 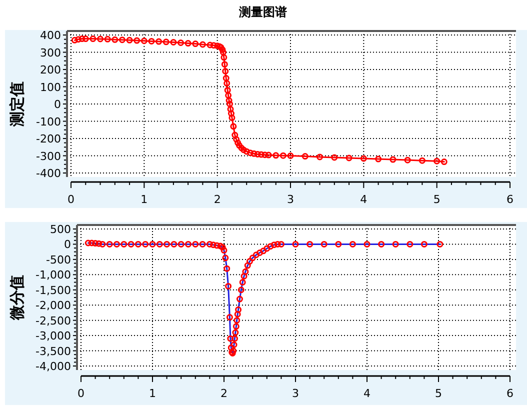 I want to click on y-tick-label: -1,500, so click(x=53, y=290).